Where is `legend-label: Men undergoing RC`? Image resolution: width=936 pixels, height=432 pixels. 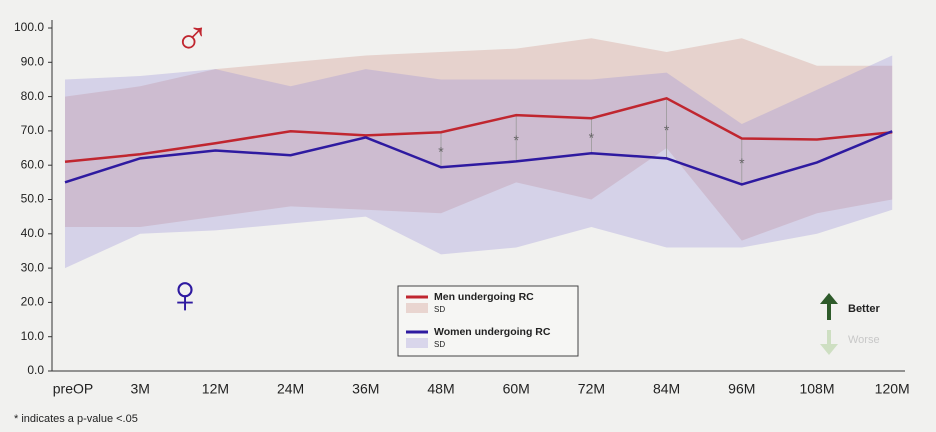
legend-label: Men undergoing RC is located at coordinates (484, 297).